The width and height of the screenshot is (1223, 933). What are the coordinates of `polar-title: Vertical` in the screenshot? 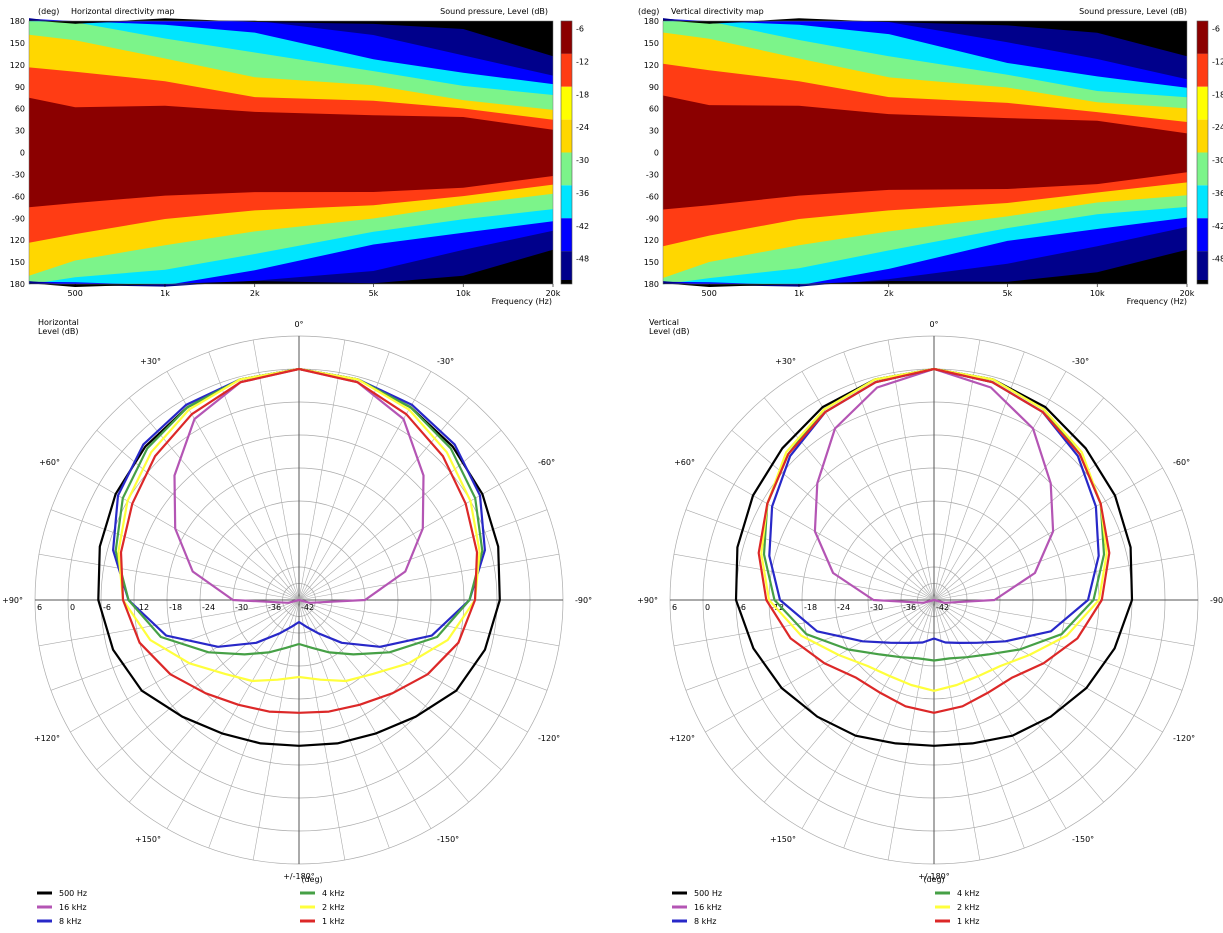 It's located at (664, 322).